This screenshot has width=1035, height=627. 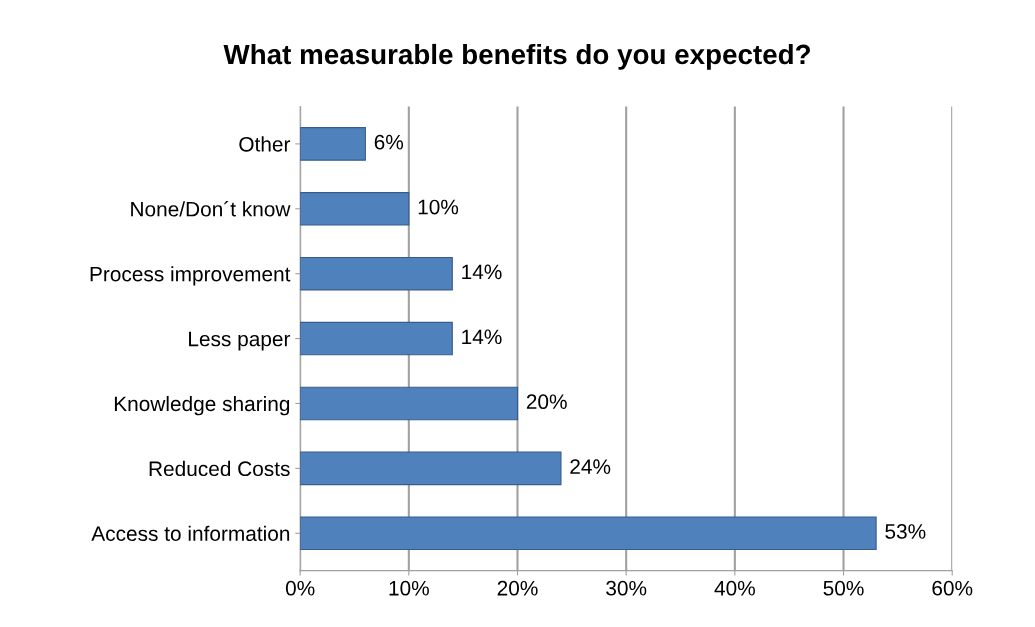 What do you see at coordinates (734, 588) in the screenshot?
I see `x-tick-label: 40%` at bounding box center [734, 588].